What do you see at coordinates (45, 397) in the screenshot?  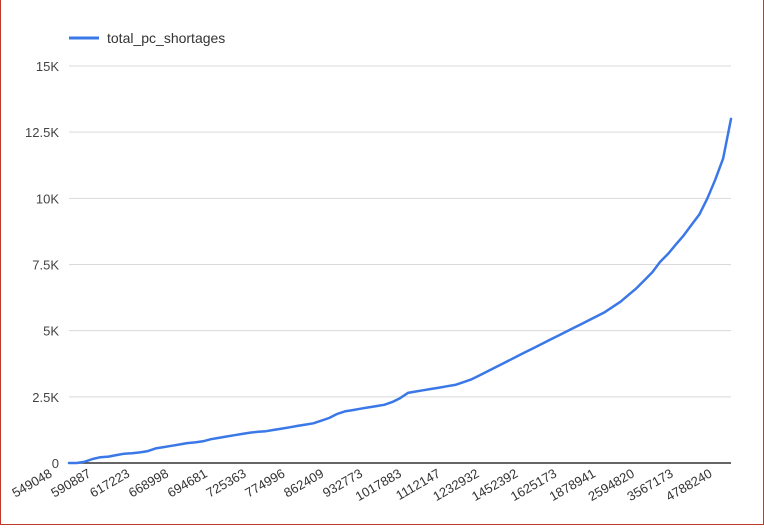 I see `y-tick-label: 2.5K` at bounding box center [45, 397].